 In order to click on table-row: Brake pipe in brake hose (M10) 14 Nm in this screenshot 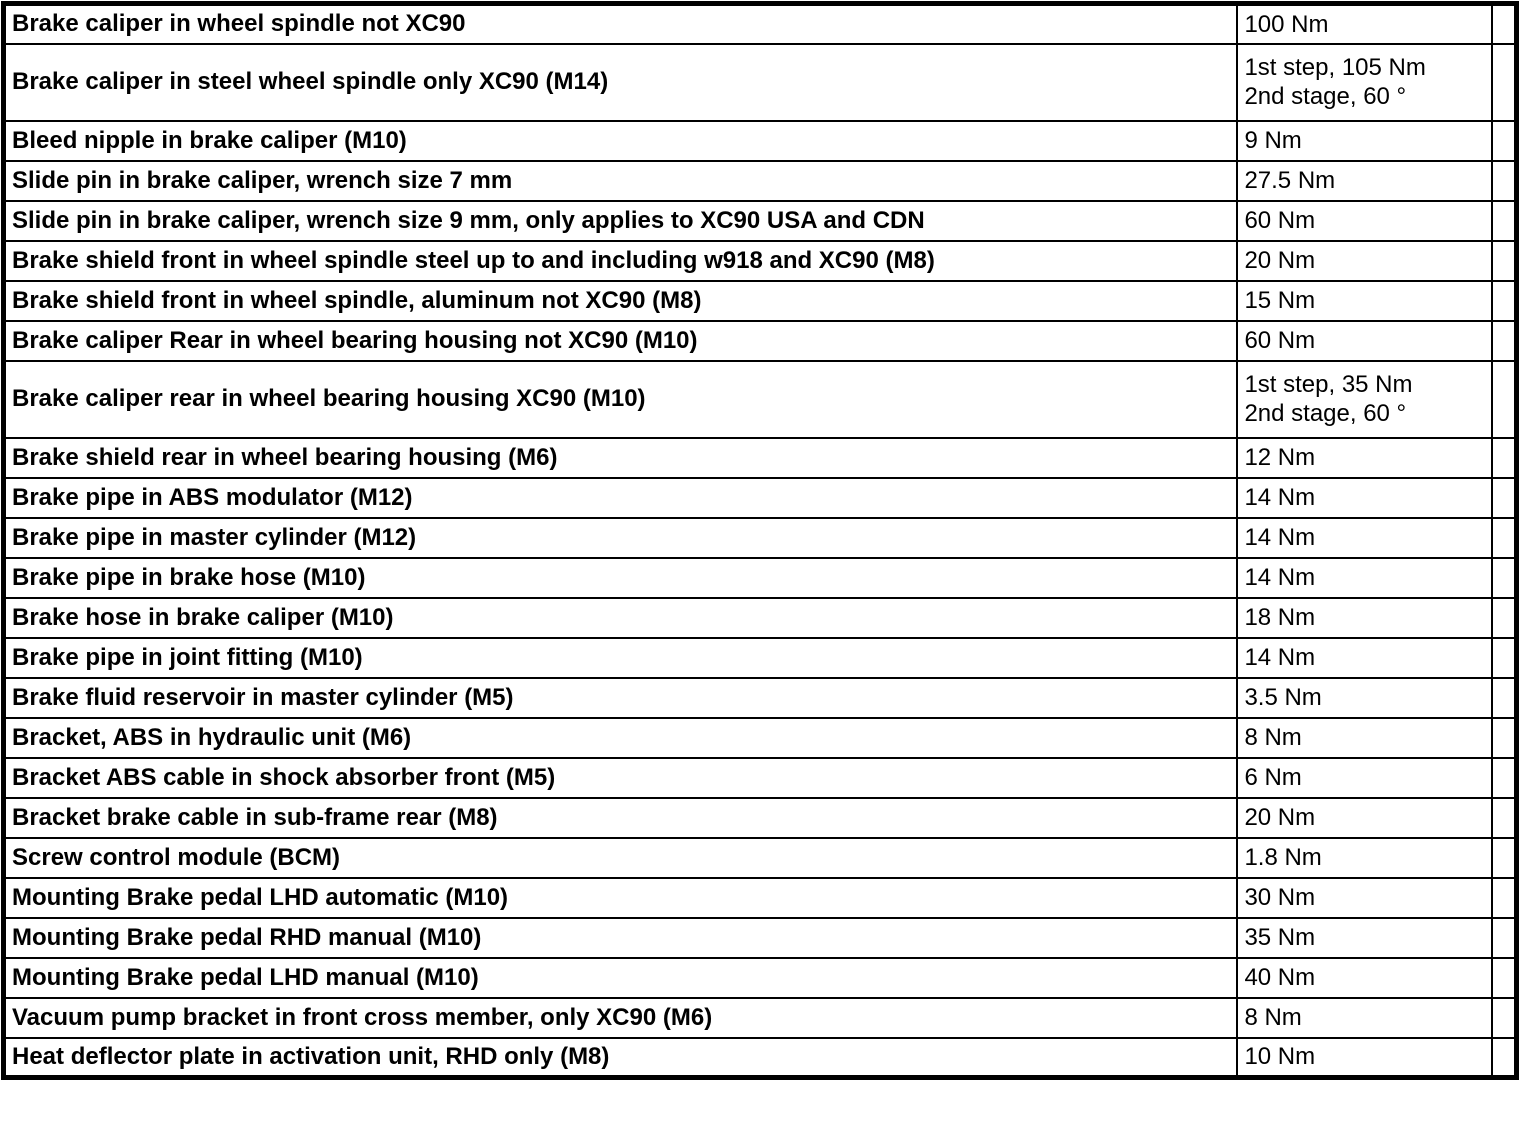, I will do `click(760, 577)`.